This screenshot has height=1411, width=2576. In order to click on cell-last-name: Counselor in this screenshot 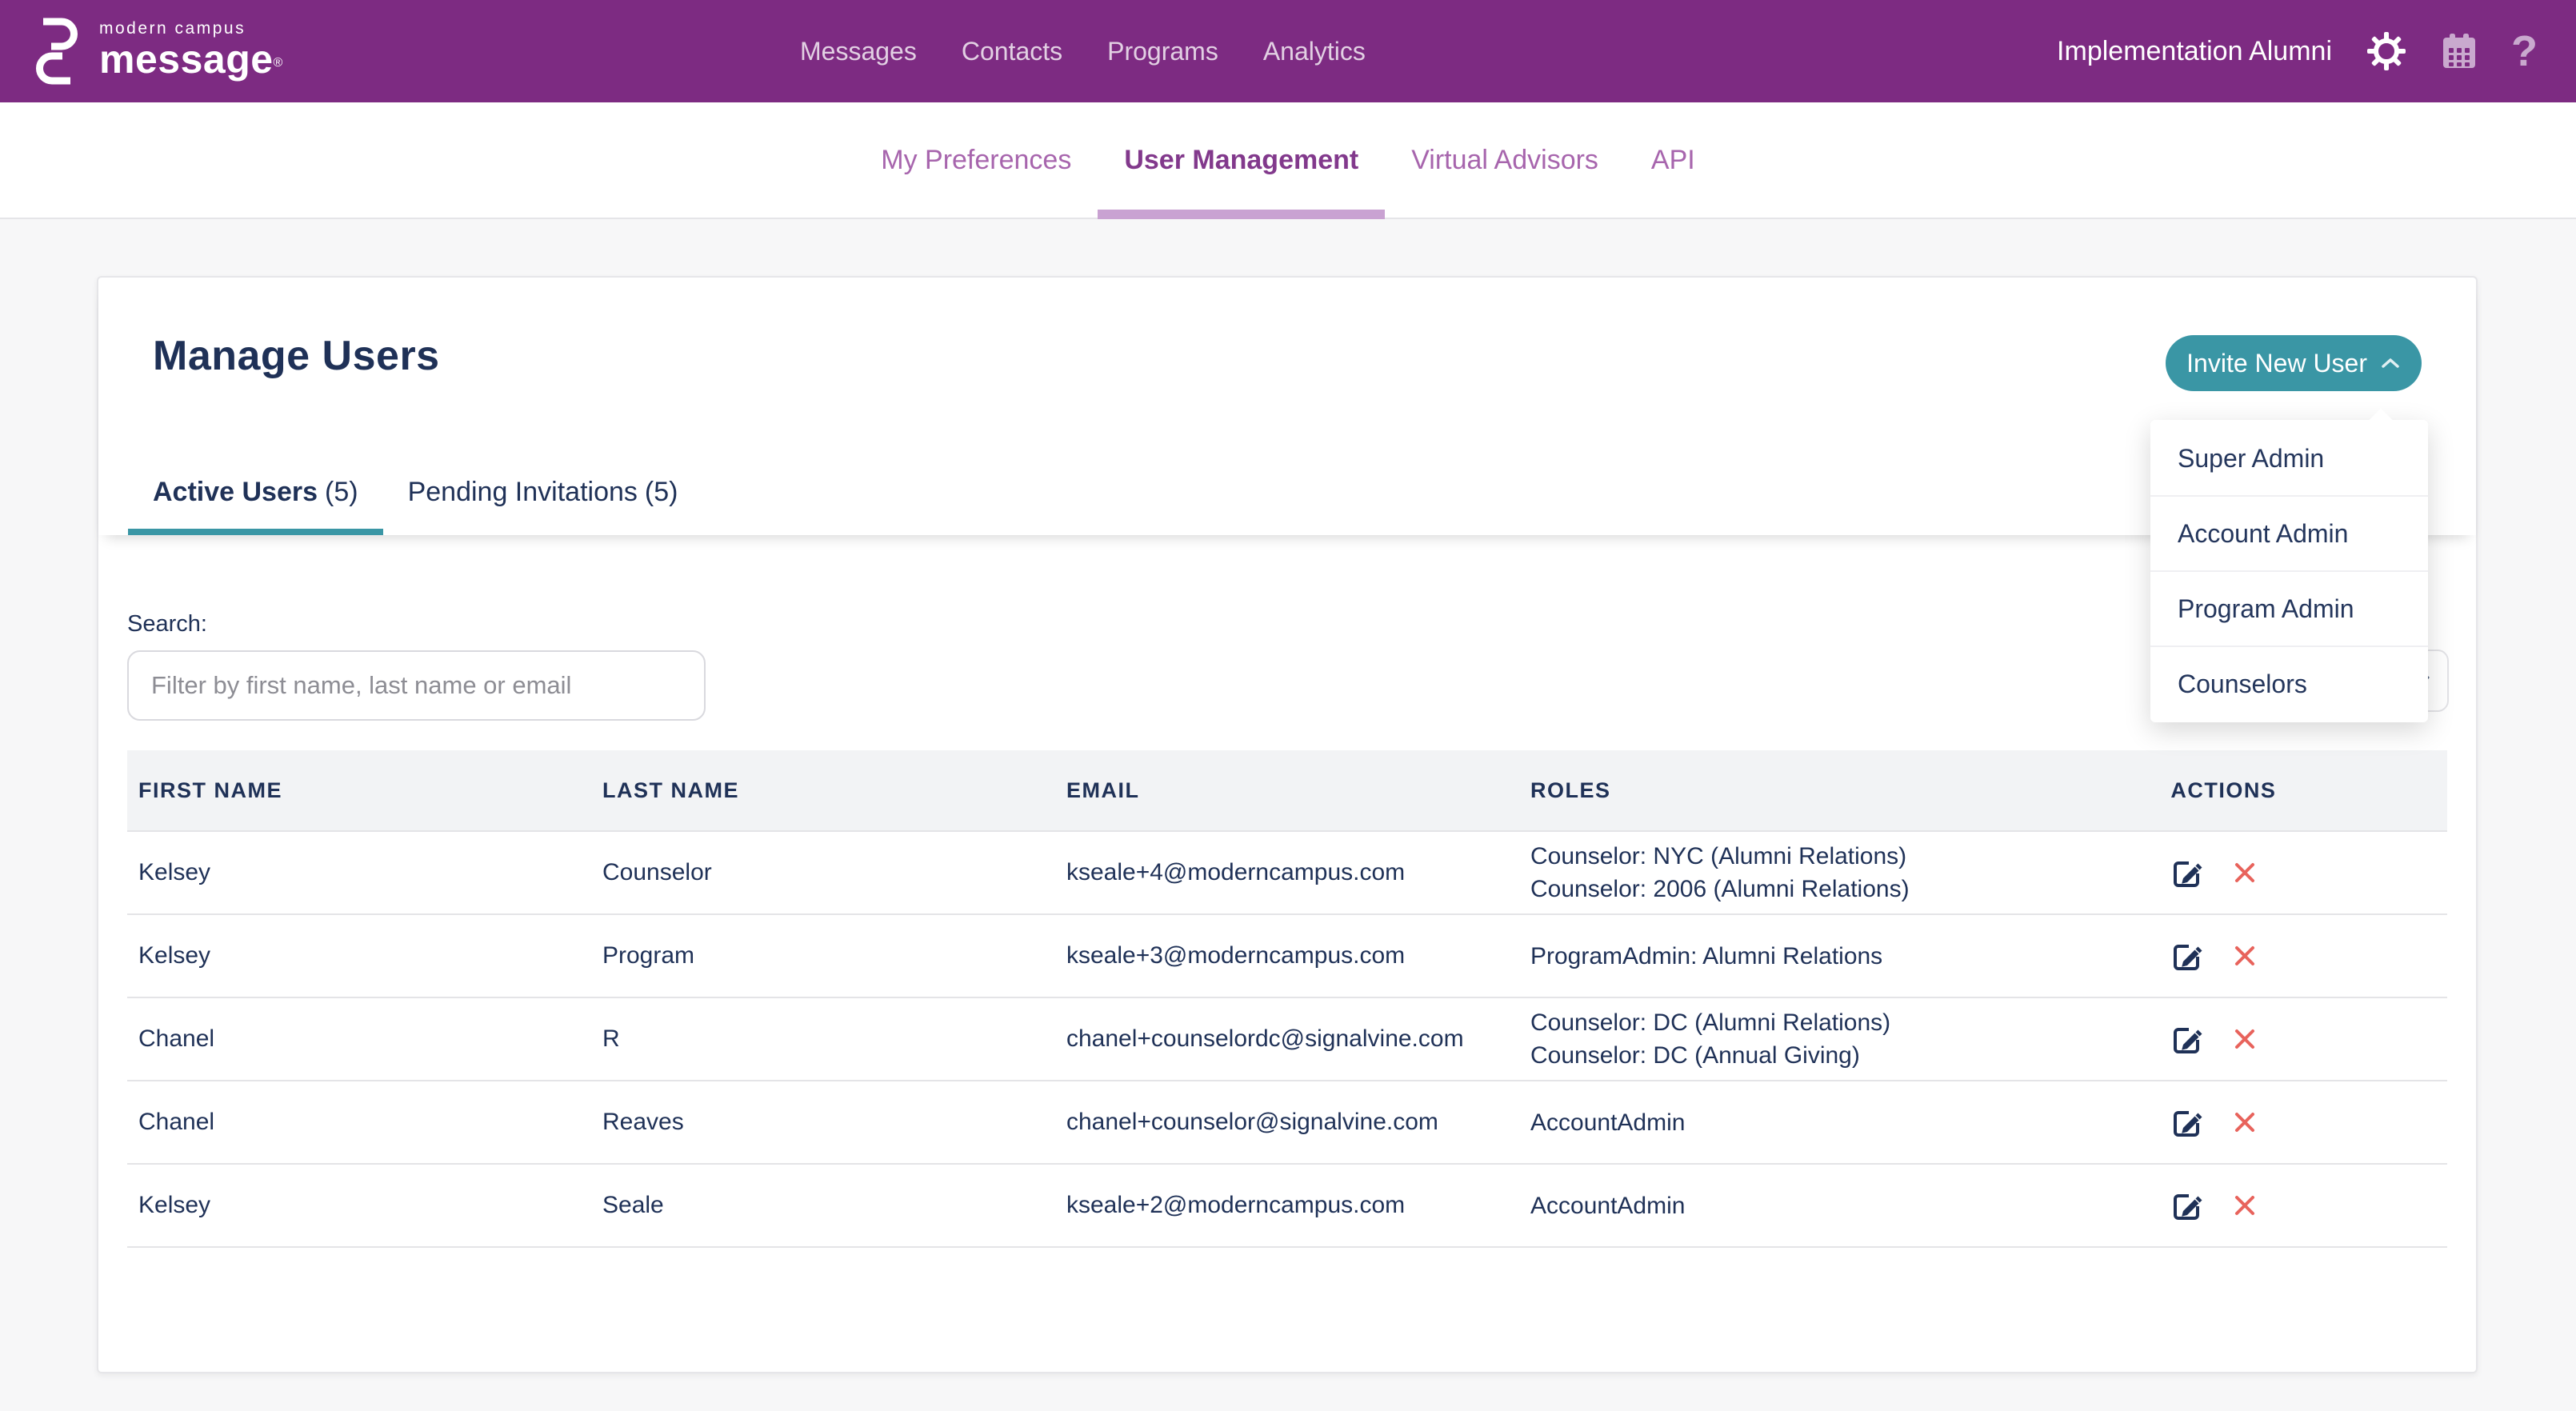, I will do `click(823, 872)`.